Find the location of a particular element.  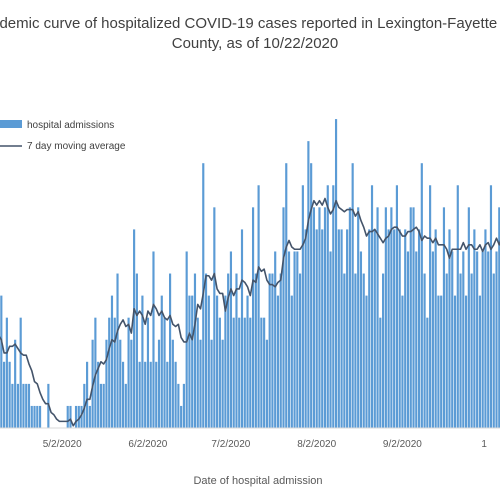

legend-swatch-admissions is located at coordinates (11, 124).